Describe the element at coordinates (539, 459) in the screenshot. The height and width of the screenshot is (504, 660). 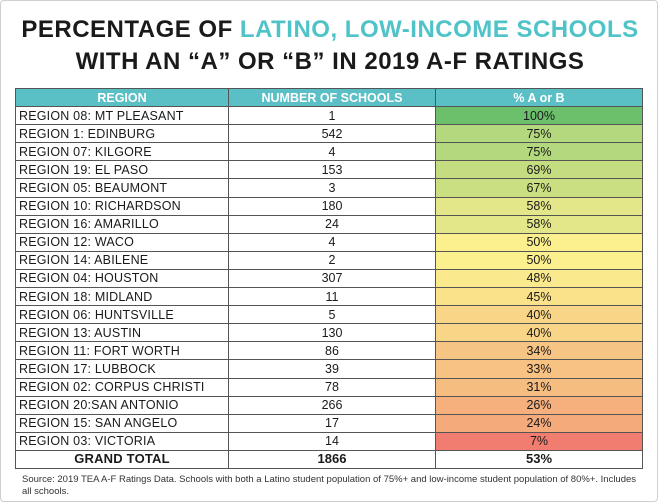
I see `grand-total-percent: 53%` at that location.